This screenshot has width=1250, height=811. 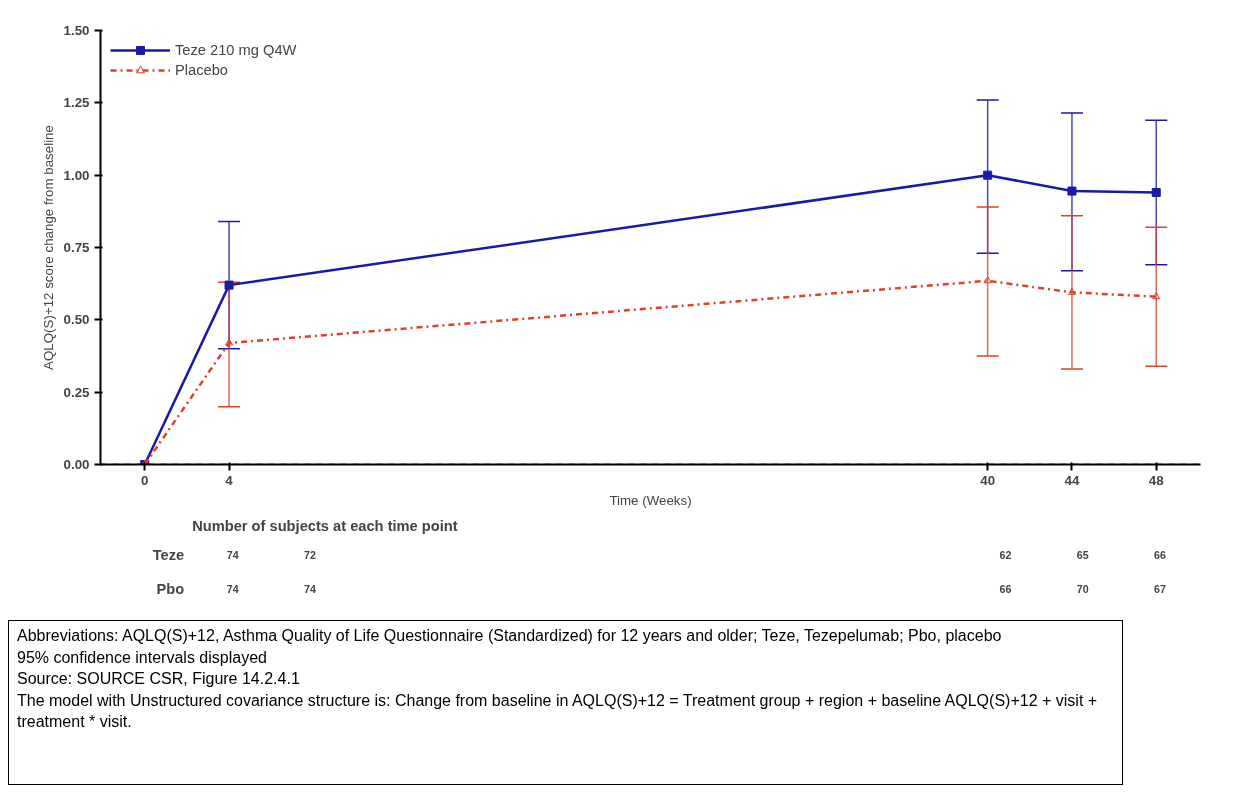 I want to click on text: Abbreviations: AQLQ(S)+12, Asthma Quality of Life Questionnaire (Standardized) for 12 years and older; Teze, Tezepelumab; Pbo, placebo, so click(x=510, y=636).